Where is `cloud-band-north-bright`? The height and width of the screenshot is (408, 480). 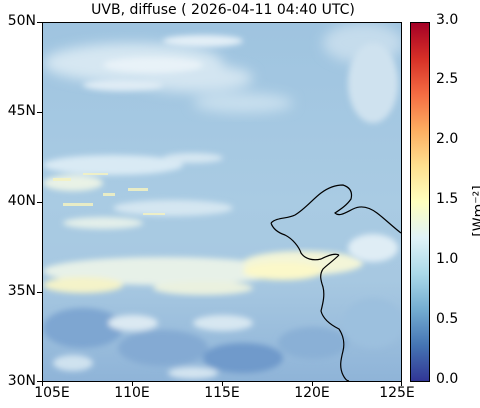
cloud-band-north-bright is located at coordinates (163, 63).